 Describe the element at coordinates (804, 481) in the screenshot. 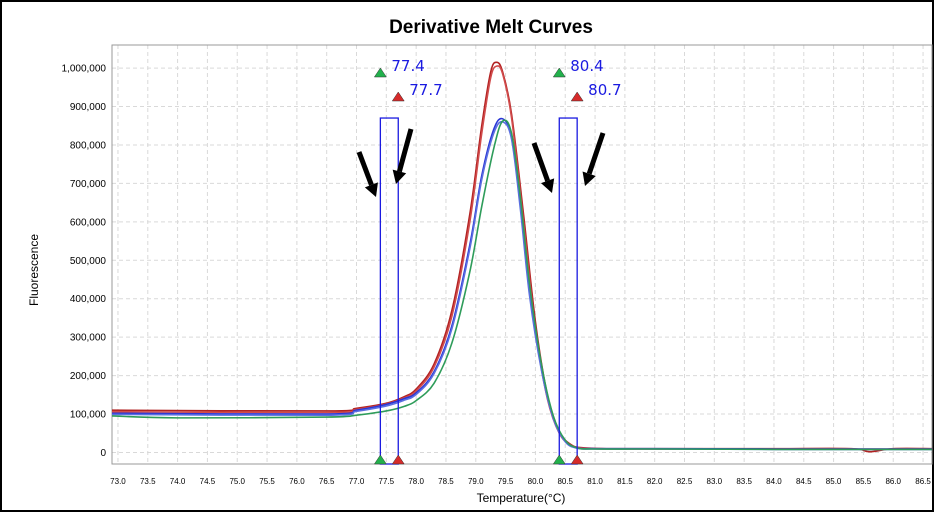

I see `x-tick-label: 84.5` at that location.